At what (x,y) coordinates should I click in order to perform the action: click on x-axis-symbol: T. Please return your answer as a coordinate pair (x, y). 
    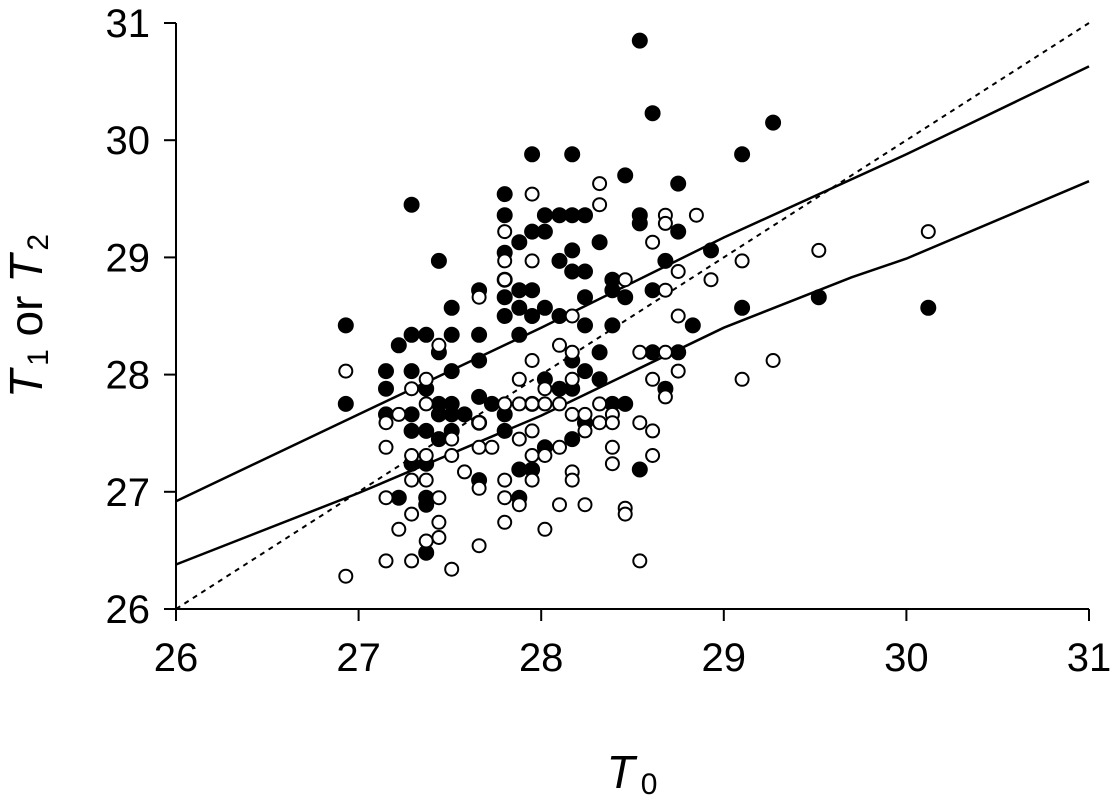
    Looking at the image, I should click on (622, 772).